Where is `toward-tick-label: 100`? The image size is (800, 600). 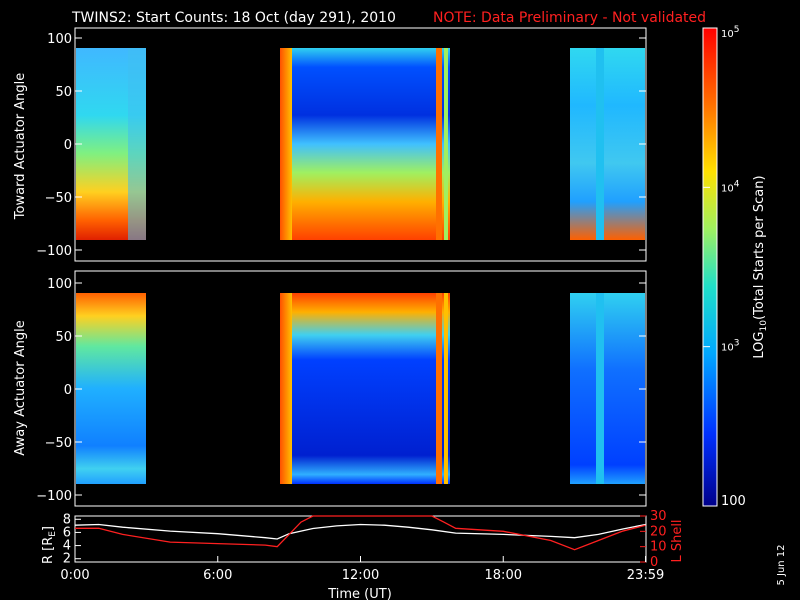
toward-tick-label: 100 is located at coordinates (59, 39).